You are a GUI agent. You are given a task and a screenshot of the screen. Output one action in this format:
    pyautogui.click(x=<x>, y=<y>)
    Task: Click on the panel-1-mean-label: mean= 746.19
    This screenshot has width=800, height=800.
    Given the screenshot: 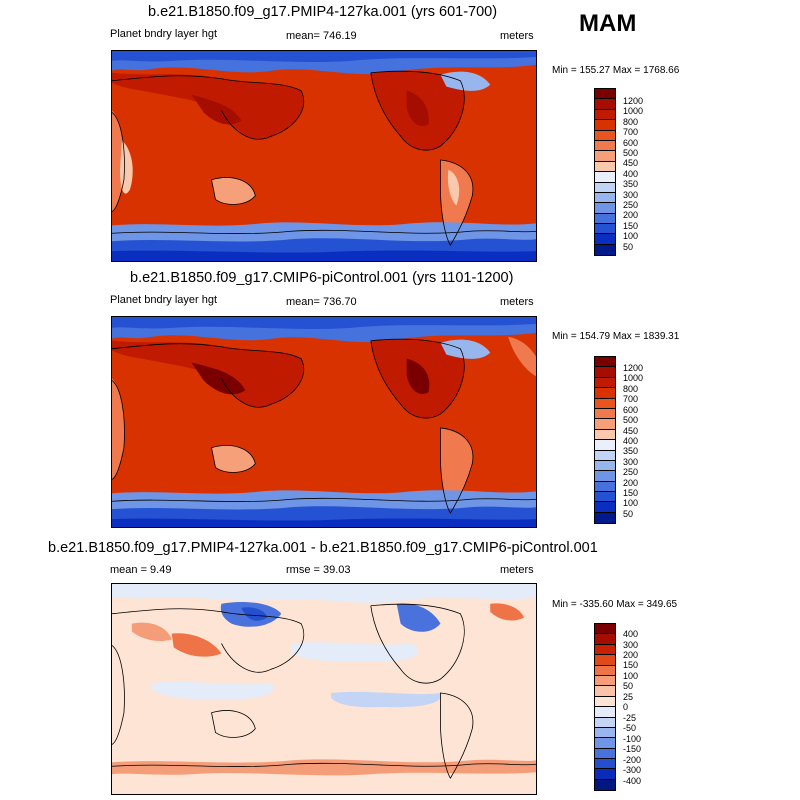 What is the action you would take?
    pyautogui.click(x=321, y=36)
    